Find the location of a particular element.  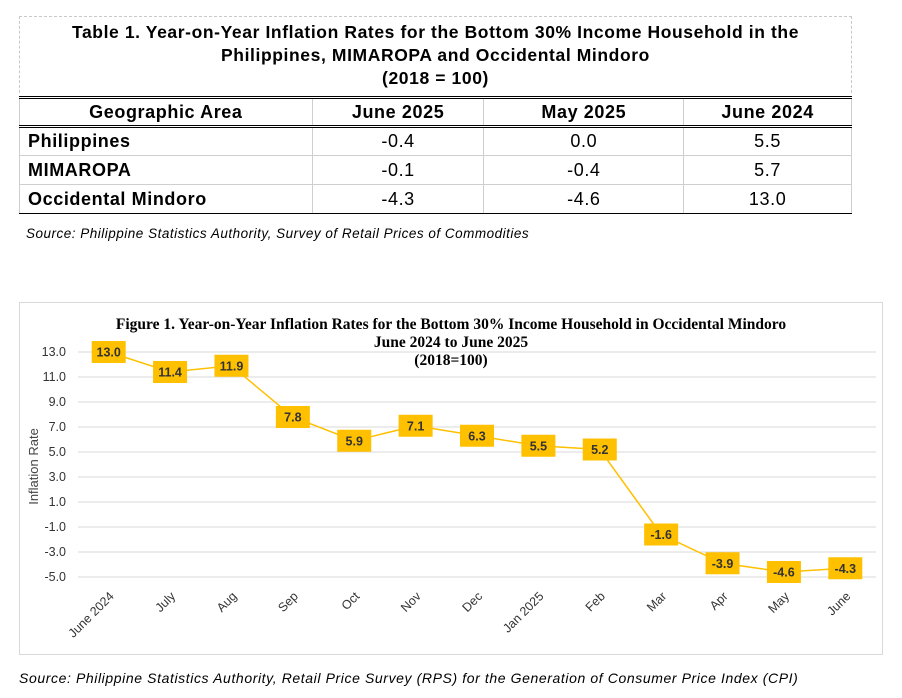

data-label: 7.8 is located at coordinates (292, 418).